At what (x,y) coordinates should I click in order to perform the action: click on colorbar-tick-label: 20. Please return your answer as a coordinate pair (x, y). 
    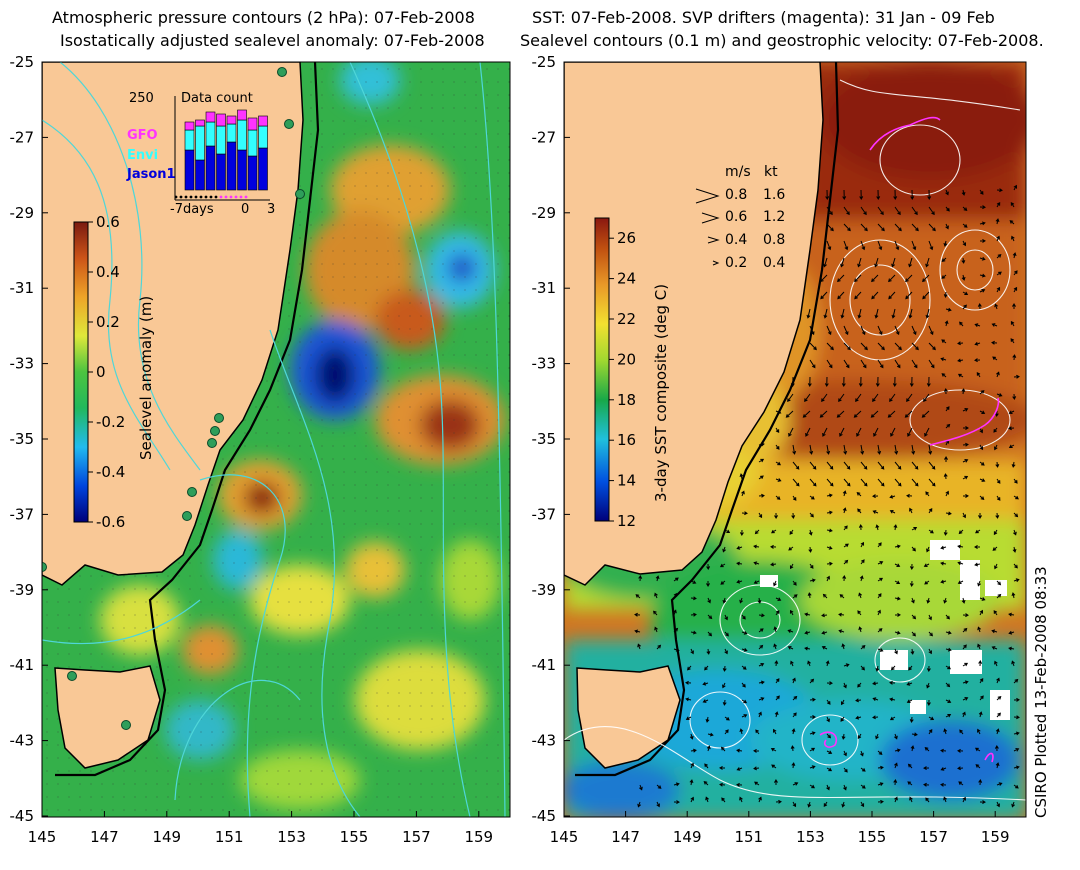
    Looking at the image, I should click on (626, 359).